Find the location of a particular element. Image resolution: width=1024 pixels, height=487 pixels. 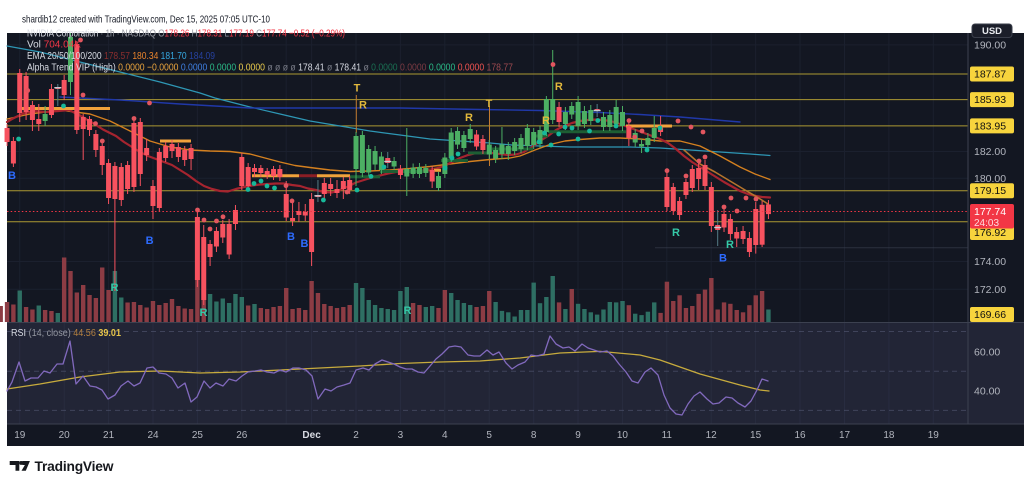

svg-text: 11 is located at coordinates (667, 435).